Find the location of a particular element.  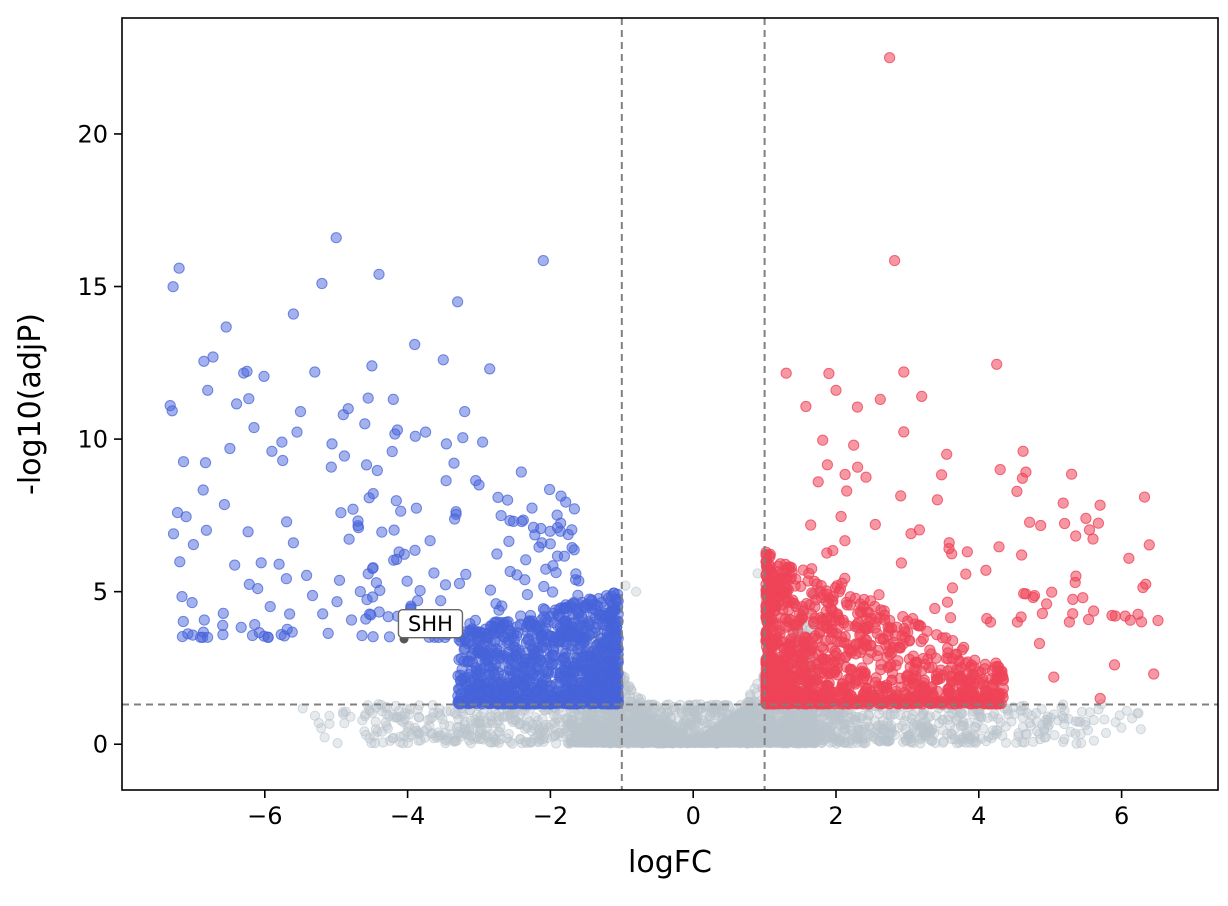

y-tick-label: 10 is located at coordinates (92, 439).